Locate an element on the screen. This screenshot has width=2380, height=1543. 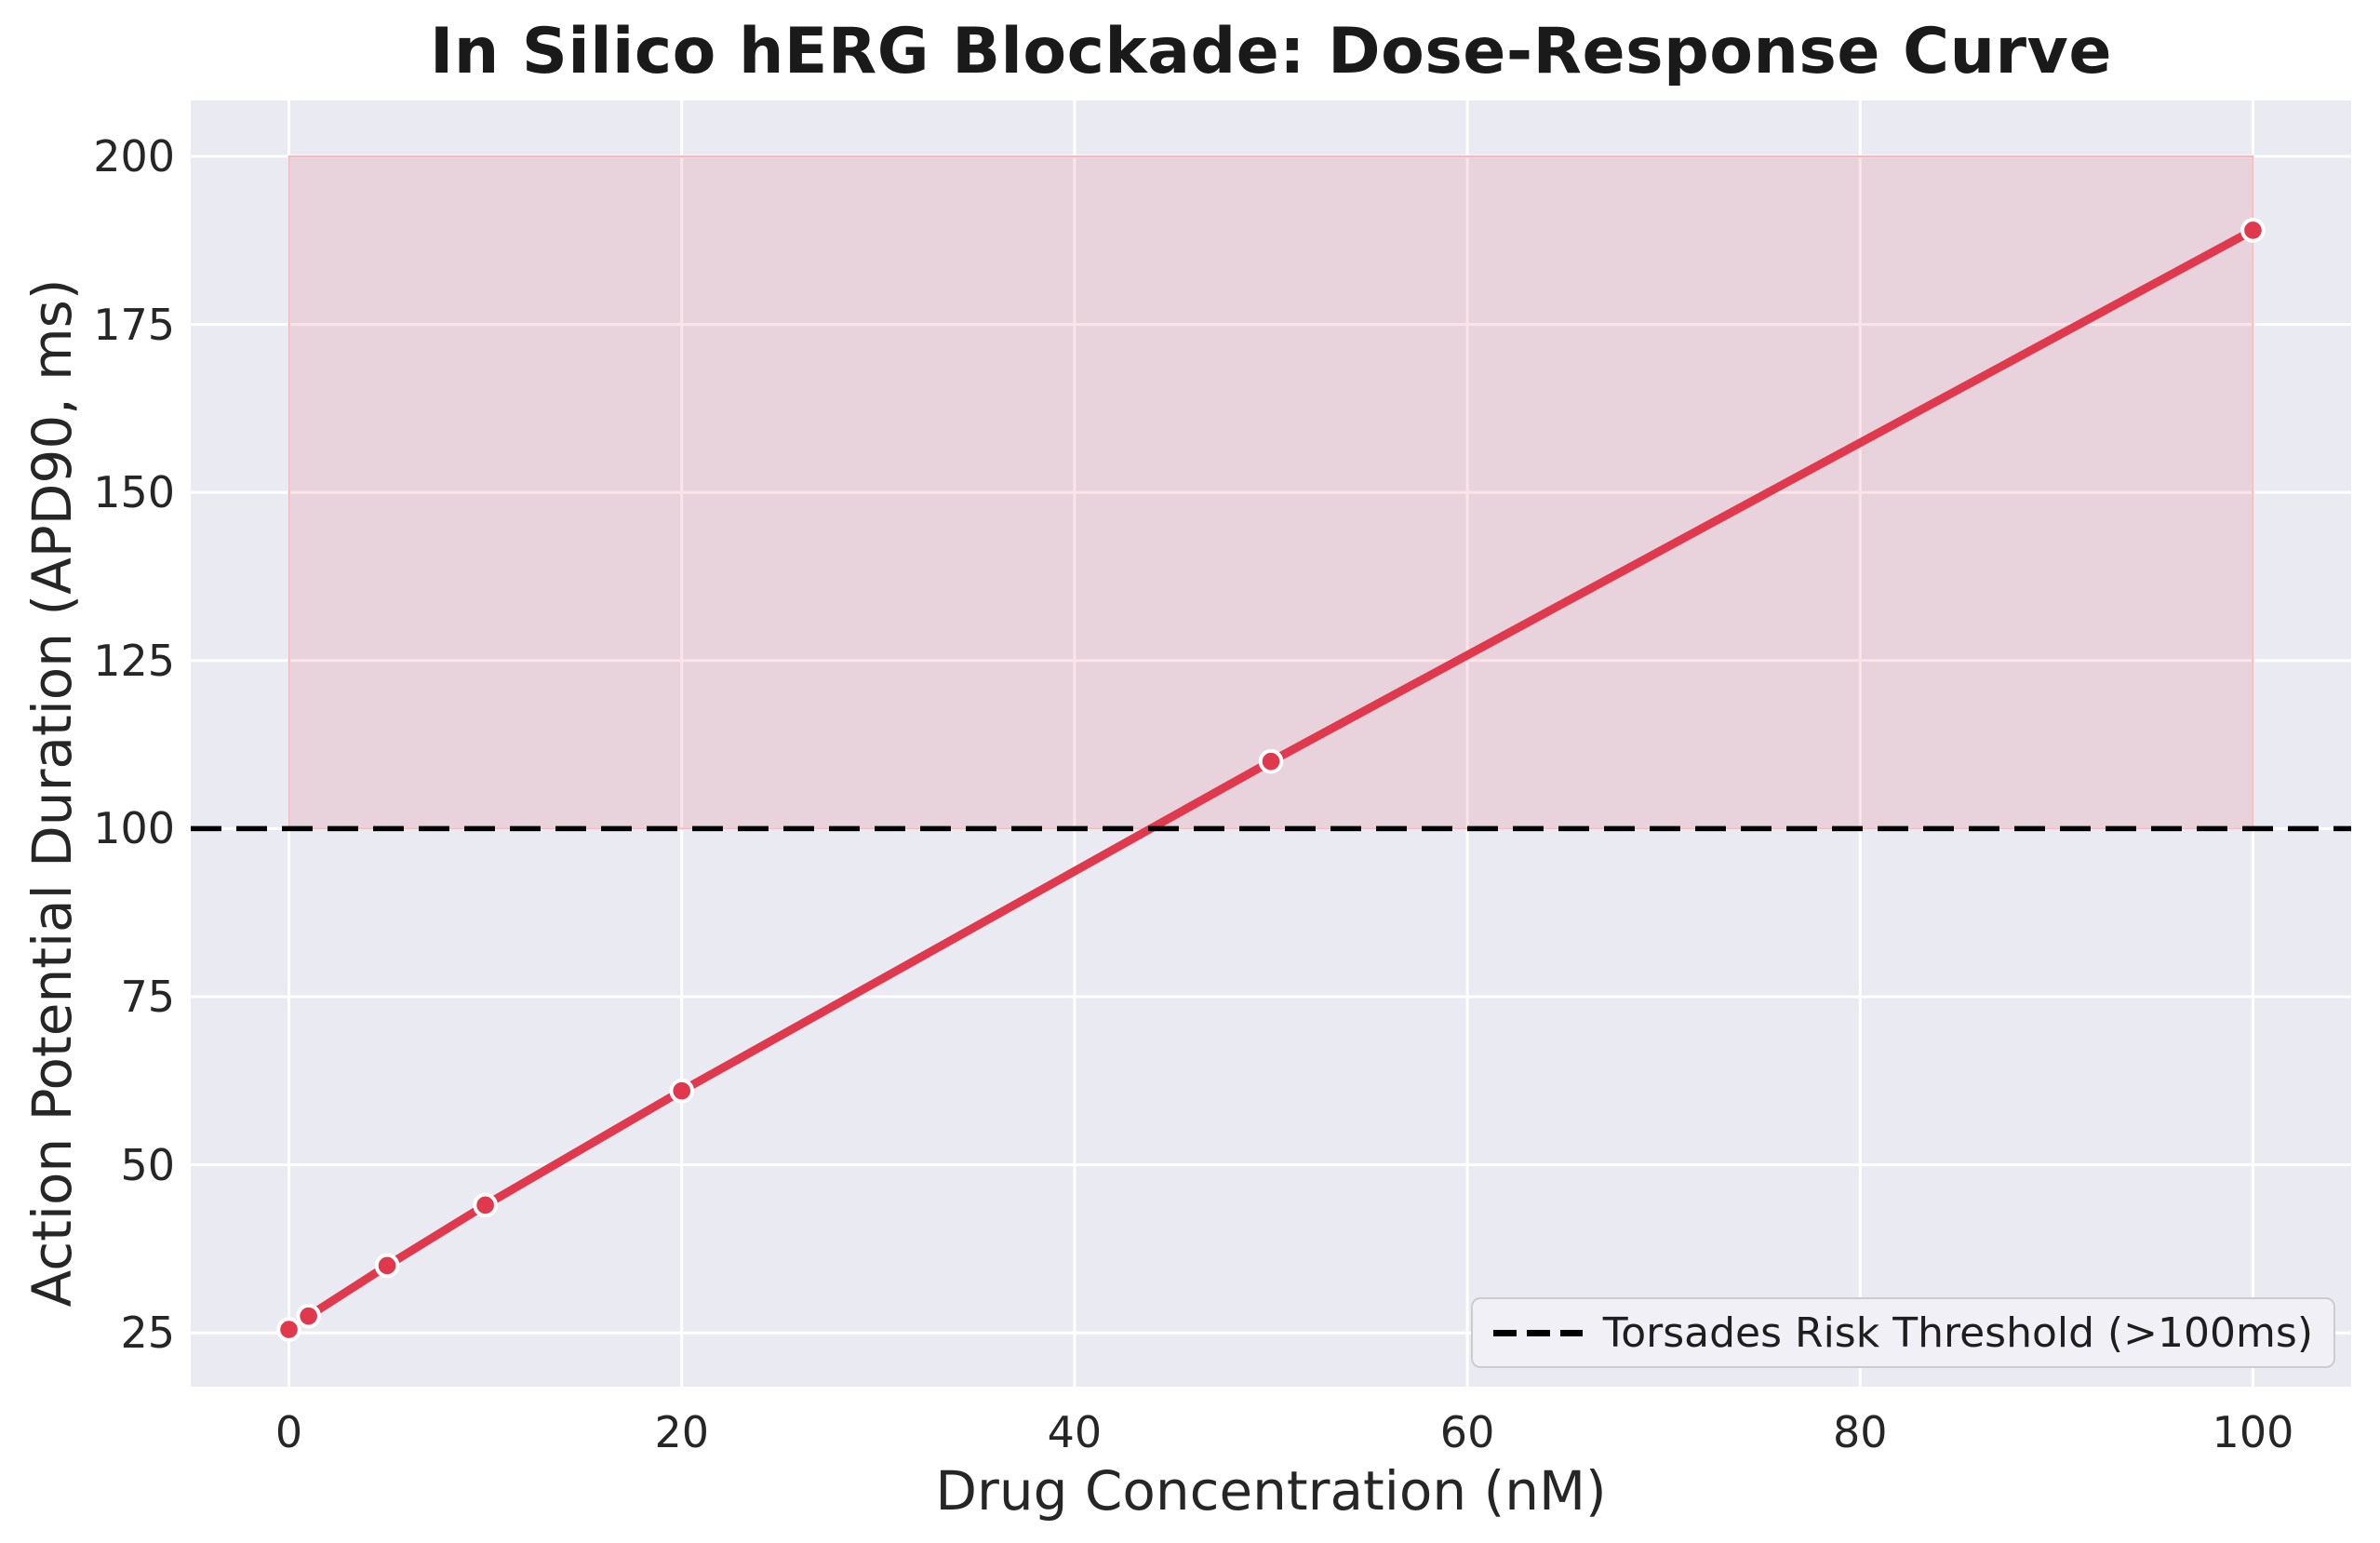
x-tick-label: 0 is located at coordinates (288, 1432).